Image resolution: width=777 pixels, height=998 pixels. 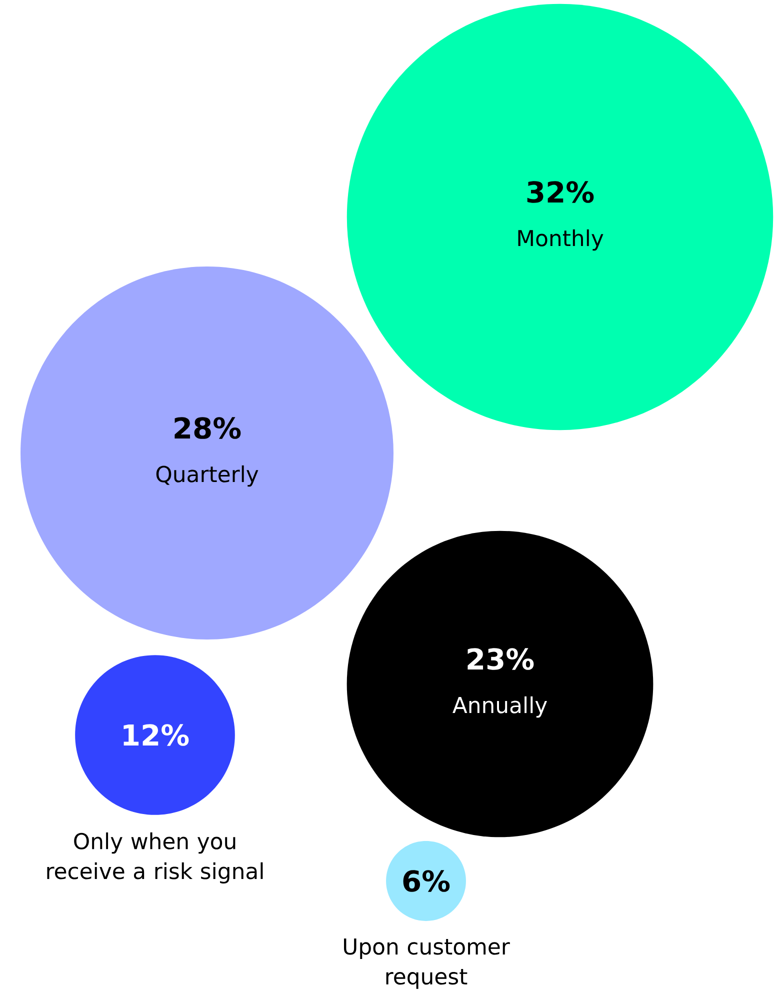 What do you see at coordinates (560, 192) in the screenshot?
I see `data-label: 32%` at bounding box center [560, 192].